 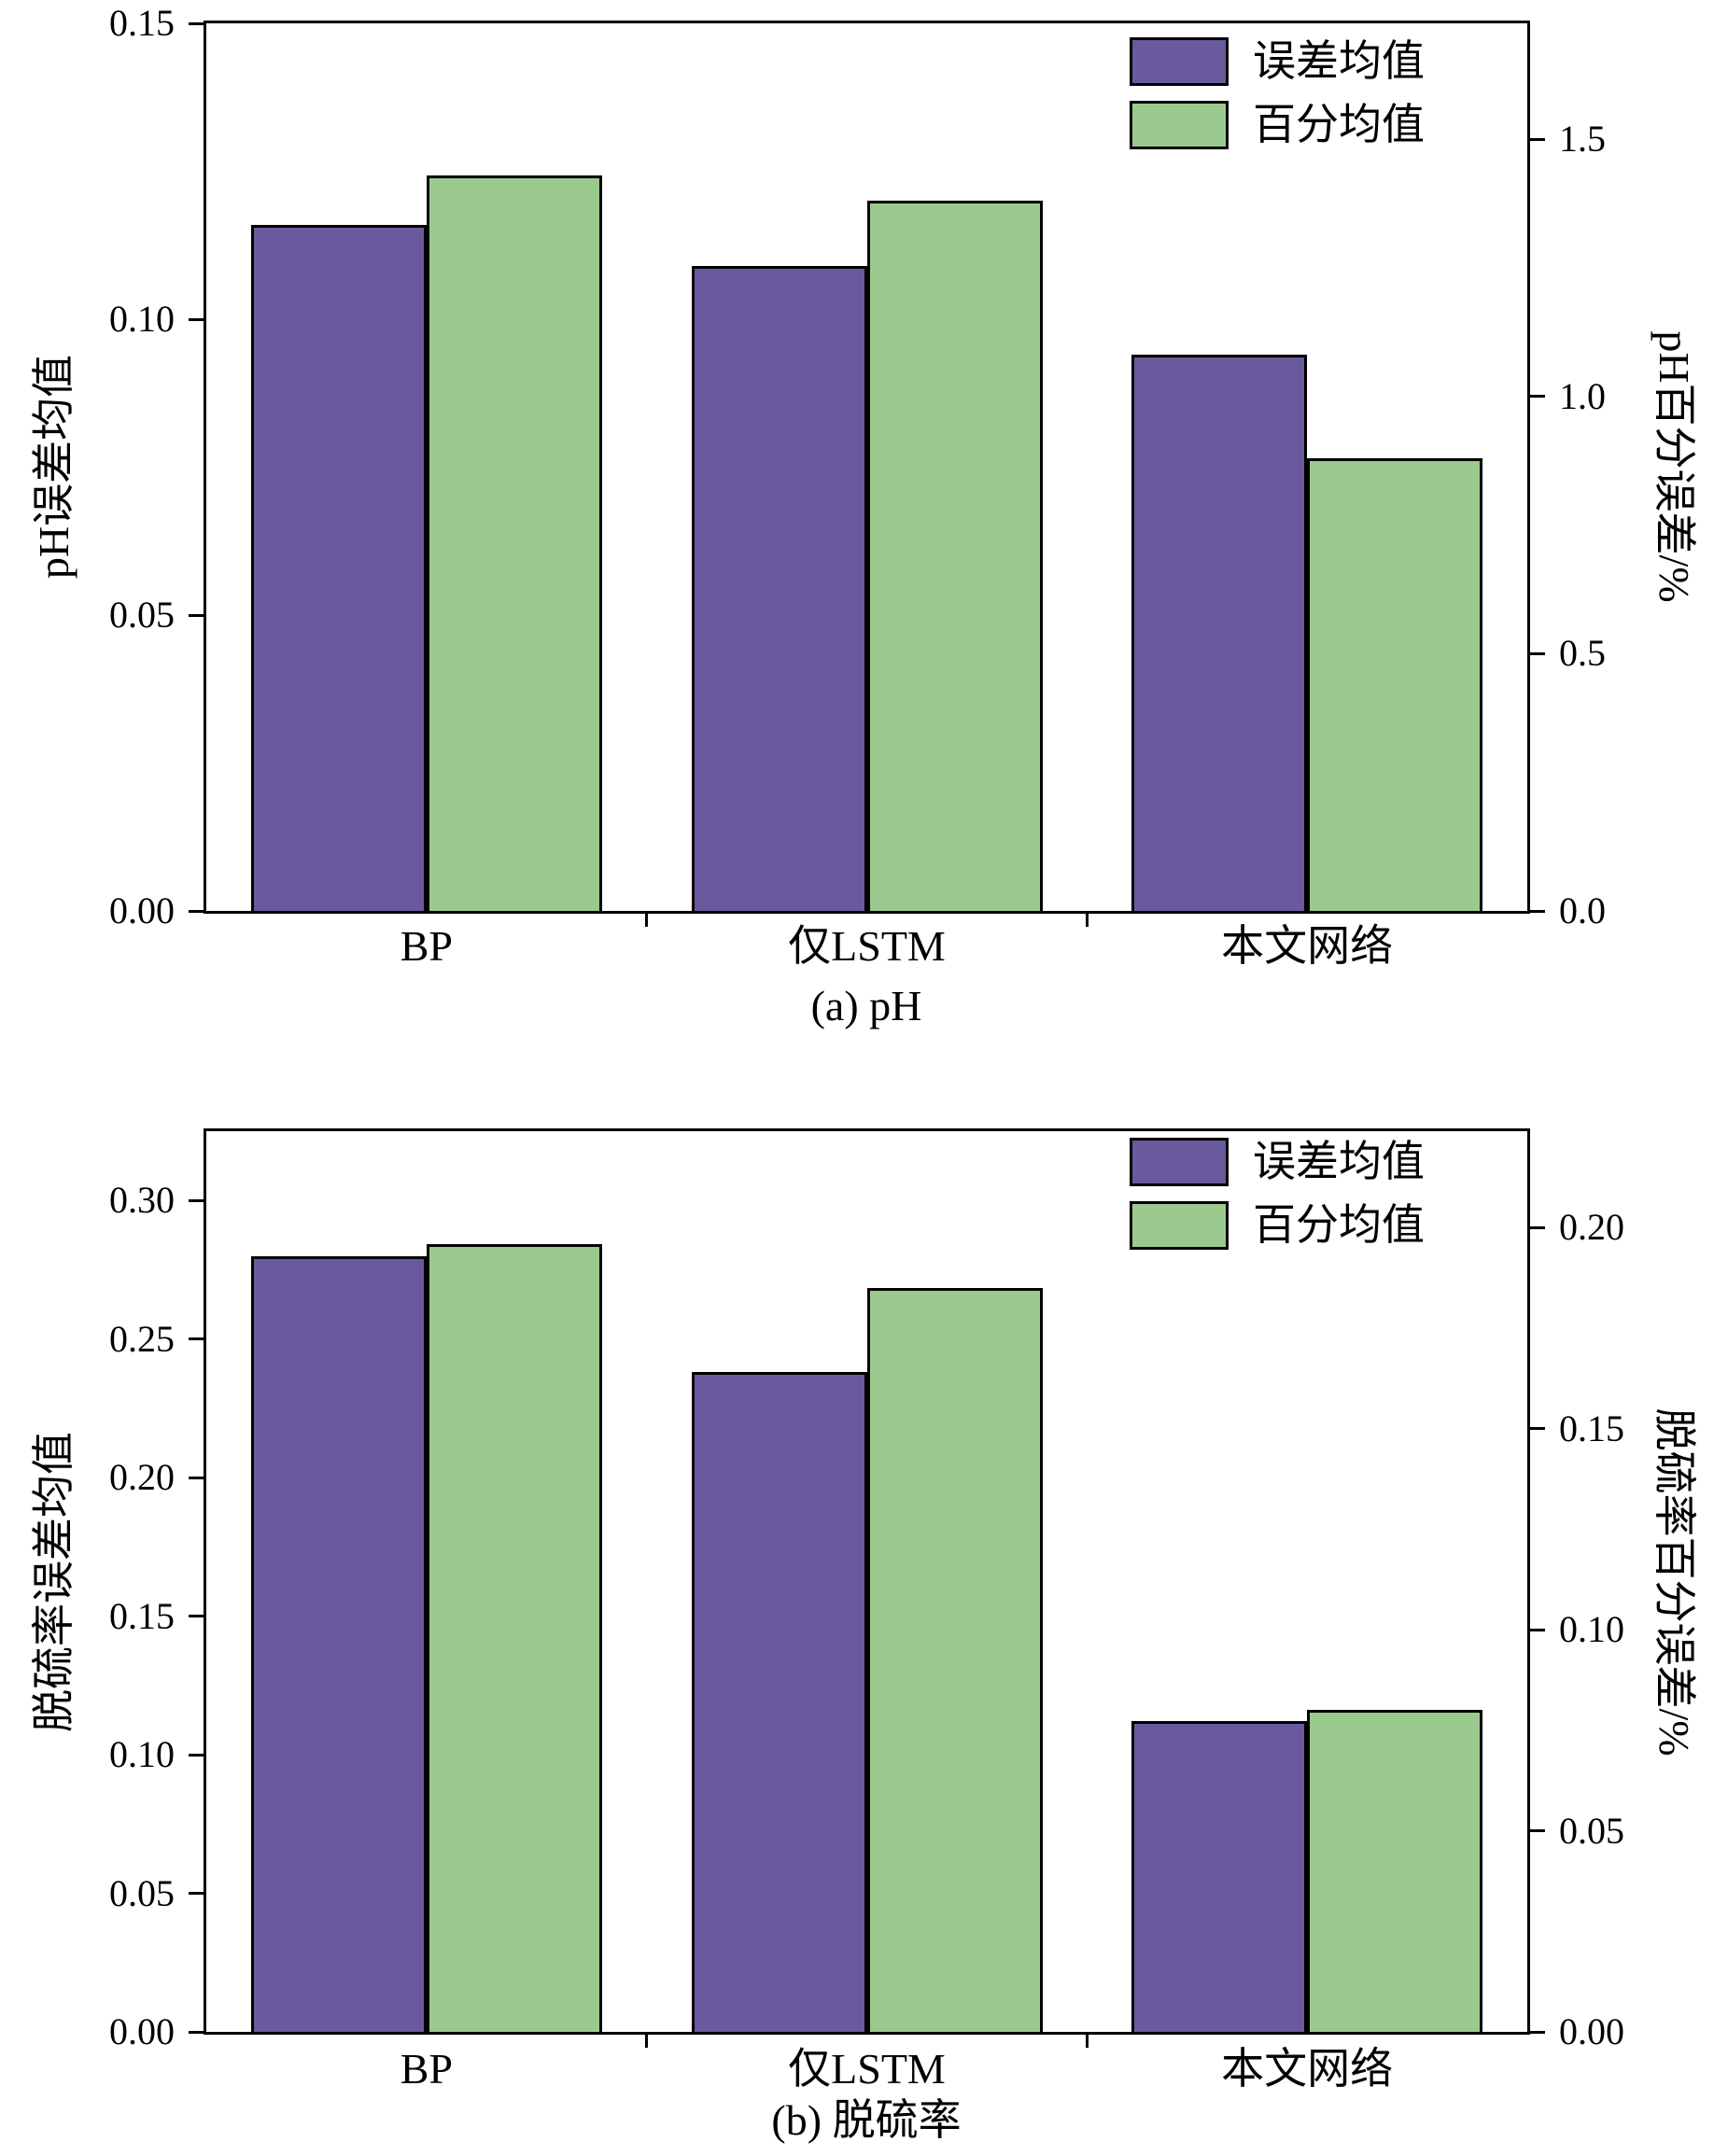 What do you see at coordinates (54, 1582) in the screenshot?
I see `left-axis-title-desulfurization: 脱硫率误差均值` at bounding box center [54, 1582].